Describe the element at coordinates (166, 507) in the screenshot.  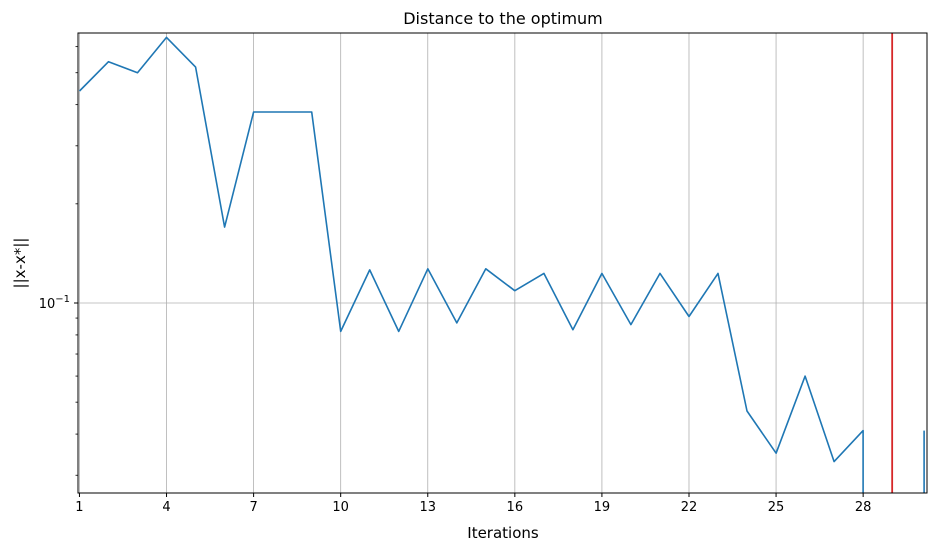
I see `x-tick-label: 4` at that location.